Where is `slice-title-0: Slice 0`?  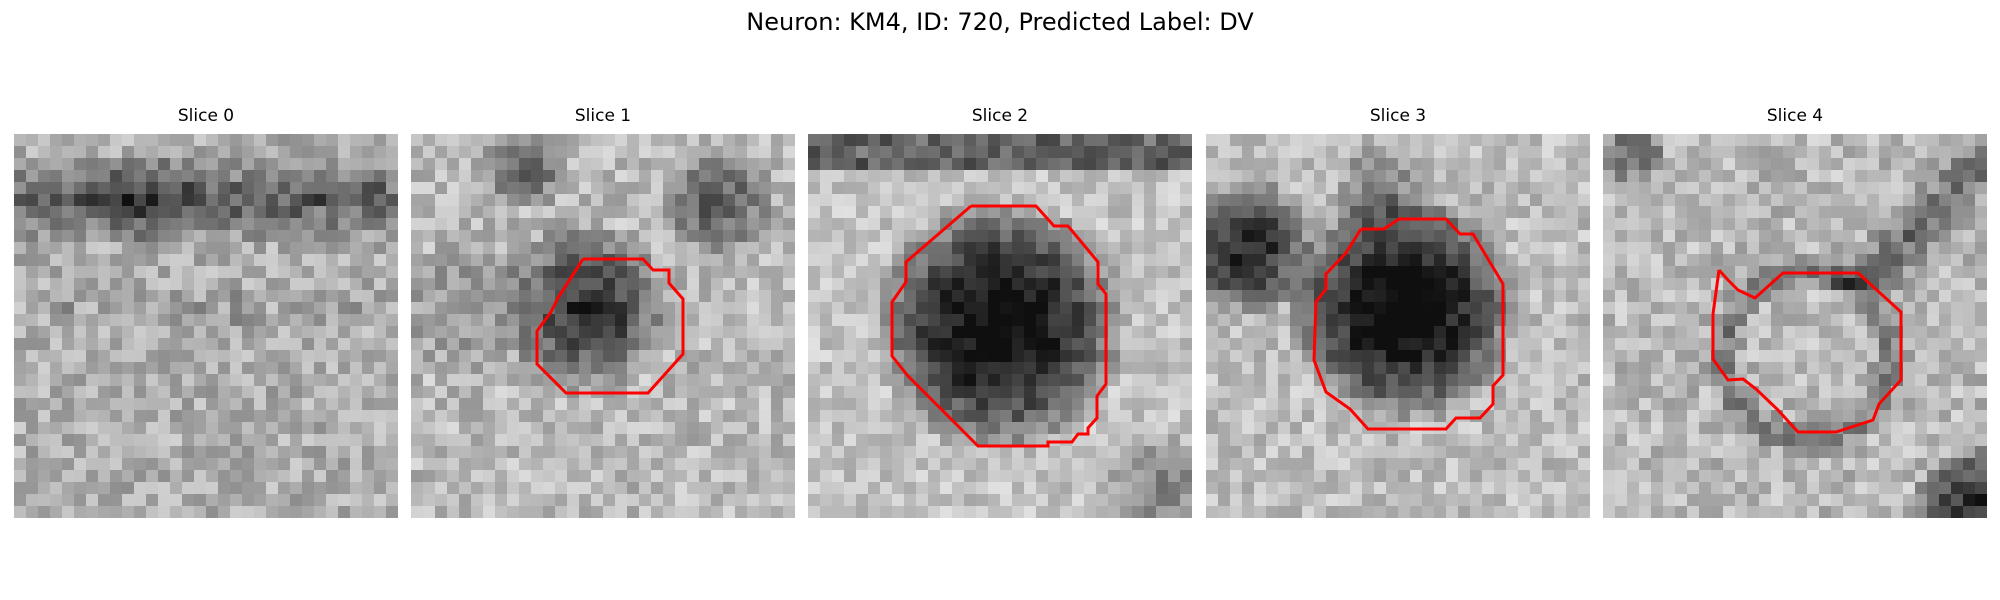
slice-title-0: Slice 0 is located at coordinates (206, 116).